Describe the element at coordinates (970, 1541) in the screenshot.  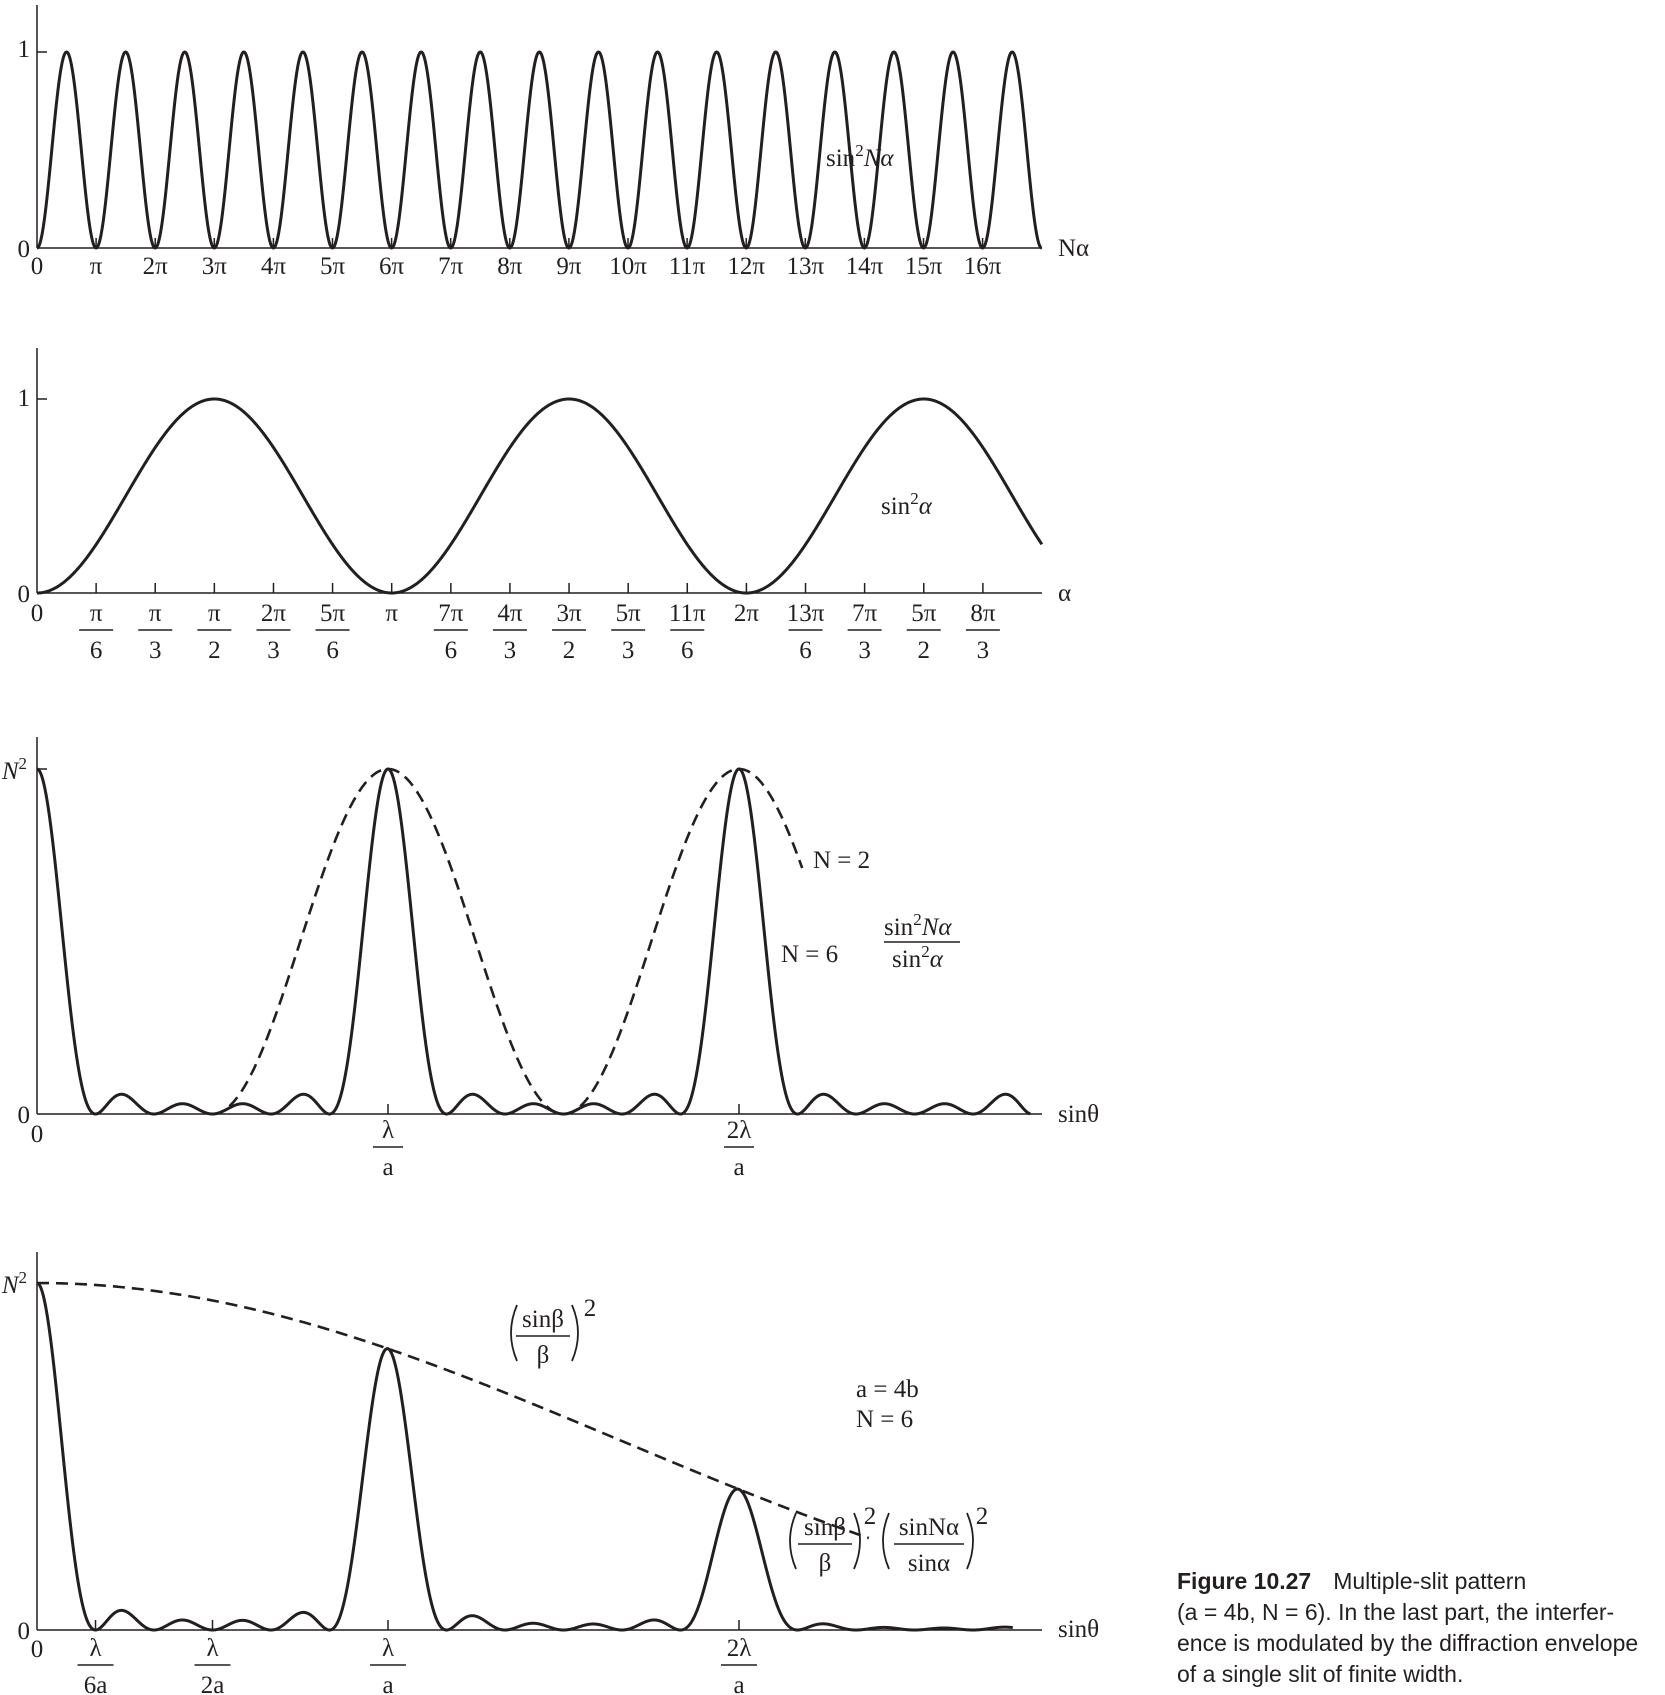
I see `p4-prod-paren2-right` at that location.